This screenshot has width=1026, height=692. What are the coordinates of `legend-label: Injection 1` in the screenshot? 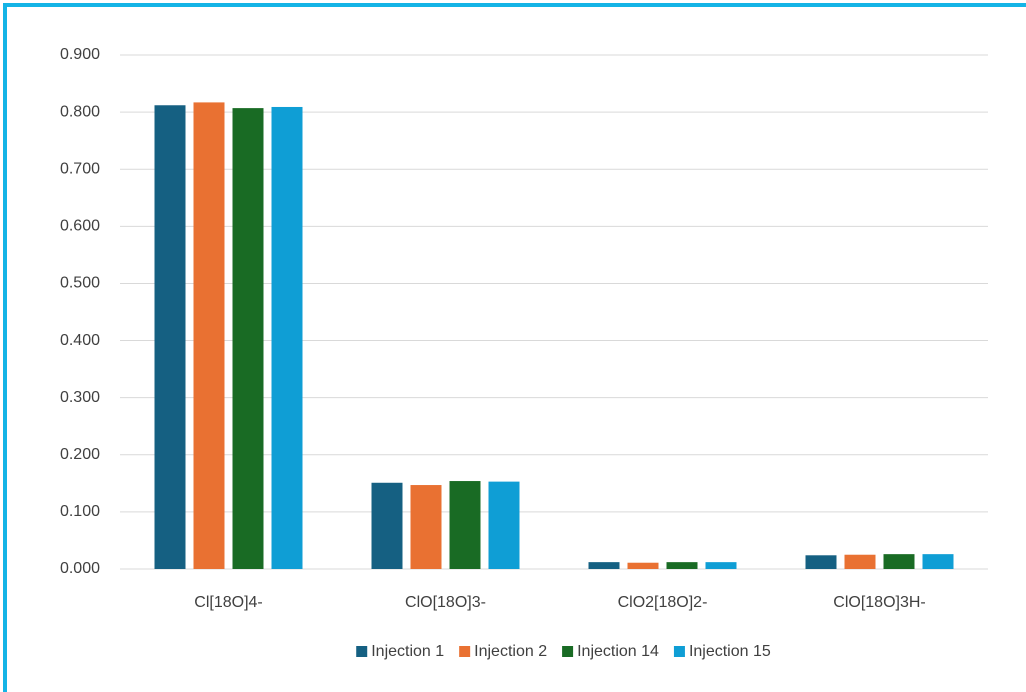 It's located at (407, 651).